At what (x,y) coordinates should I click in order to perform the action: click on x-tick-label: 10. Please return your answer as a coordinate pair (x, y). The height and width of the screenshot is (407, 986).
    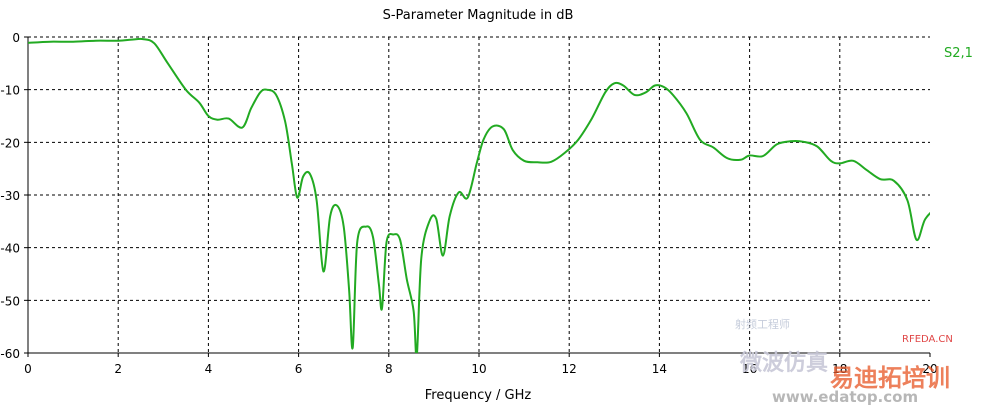
    Looking at the image, I should click on (478, 369).